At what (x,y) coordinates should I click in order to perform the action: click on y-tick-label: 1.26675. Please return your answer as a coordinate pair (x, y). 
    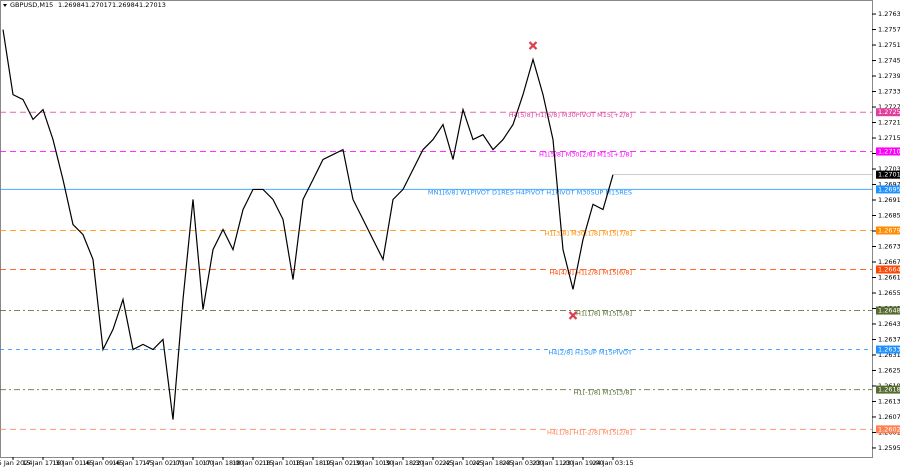
    Looking at the image, I should click on (889, 262).